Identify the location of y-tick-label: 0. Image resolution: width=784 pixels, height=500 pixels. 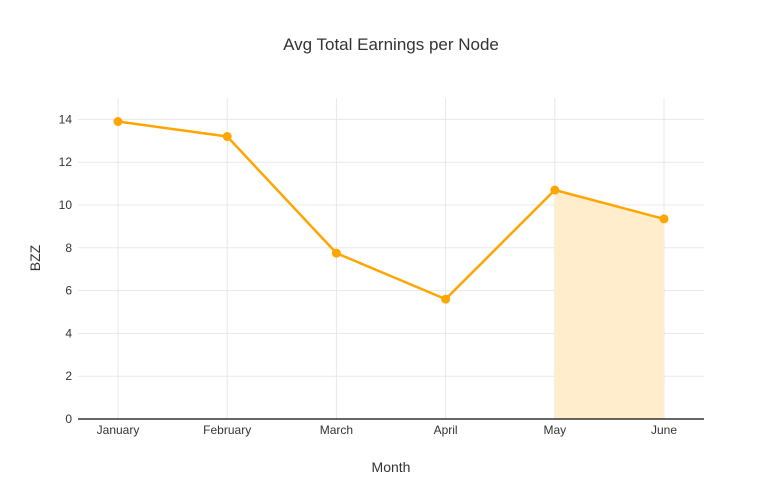
(68, 419).